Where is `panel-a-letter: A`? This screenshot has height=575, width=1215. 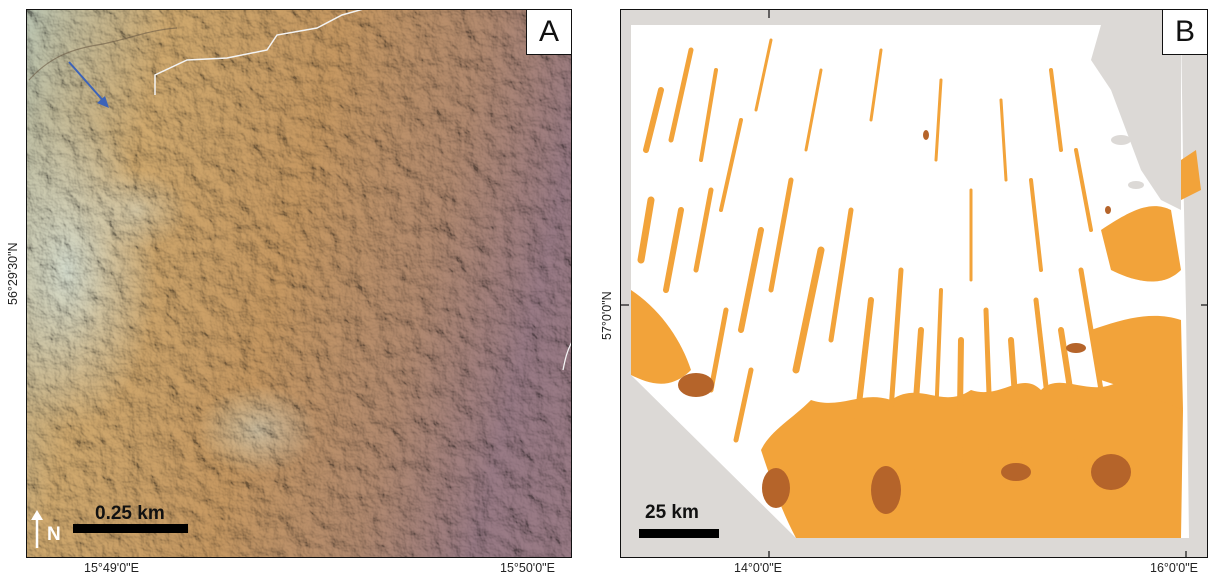
panel-a-letter: A is located at coordinates (548, 32).